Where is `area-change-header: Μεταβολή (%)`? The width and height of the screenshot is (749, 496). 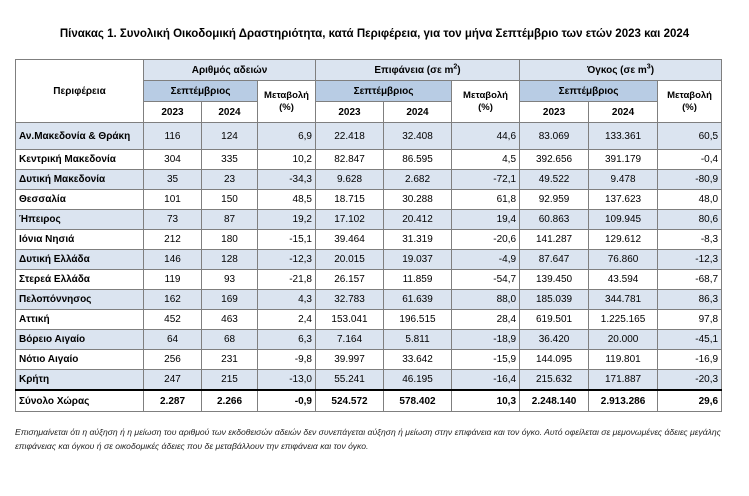
area-change-header: Μεταβολή (%) is located at coordinates (485, 101).